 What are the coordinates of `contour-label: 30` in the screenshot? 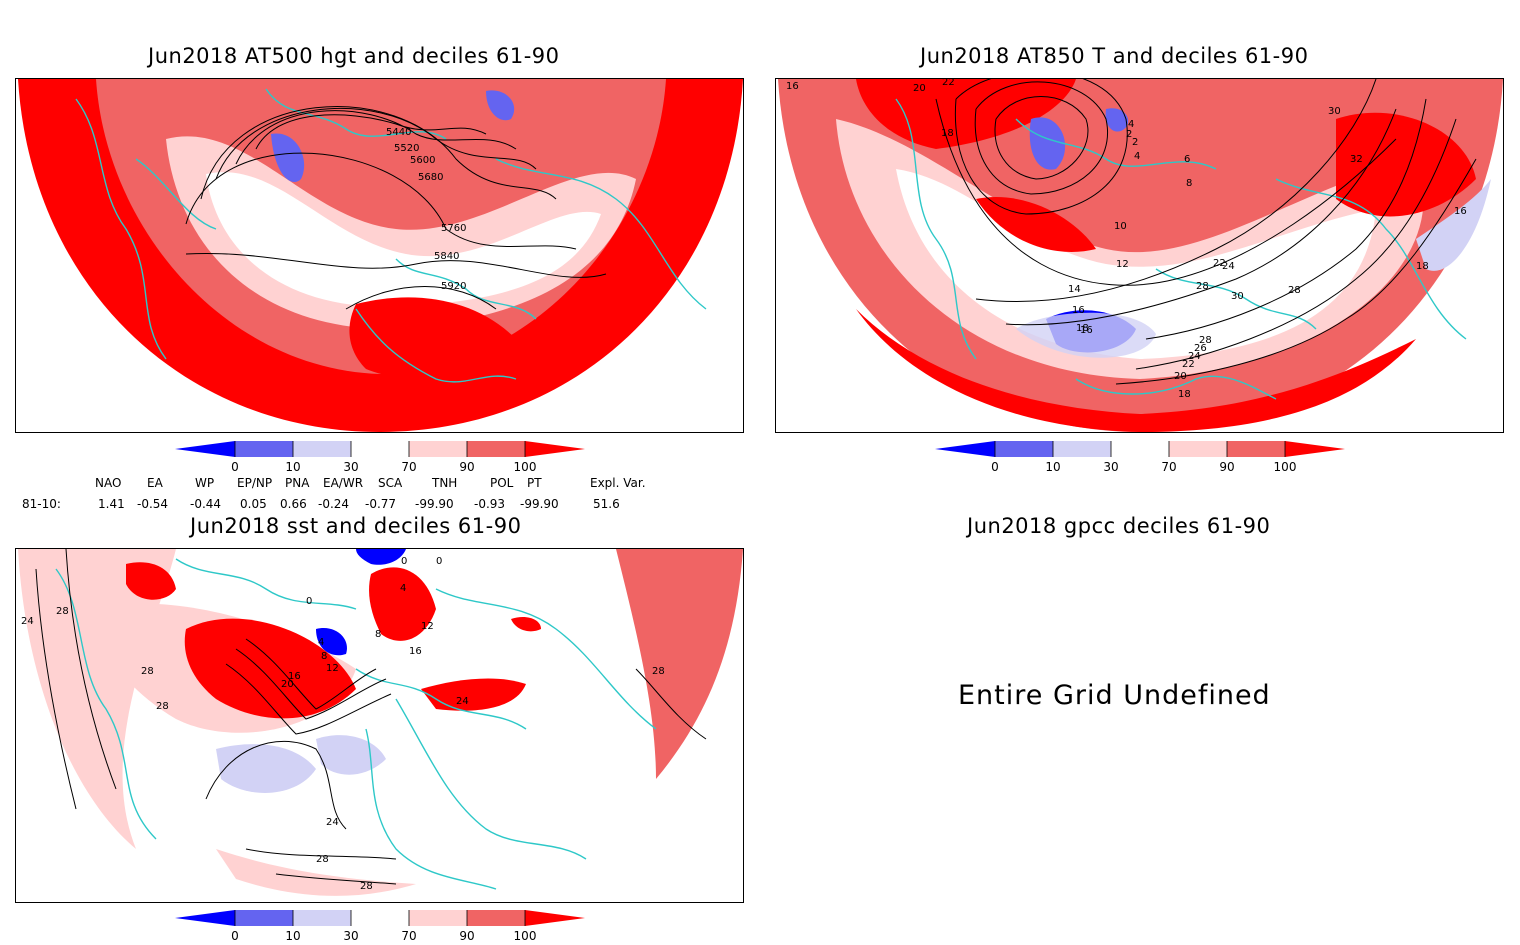 It's located at (1237, 296).